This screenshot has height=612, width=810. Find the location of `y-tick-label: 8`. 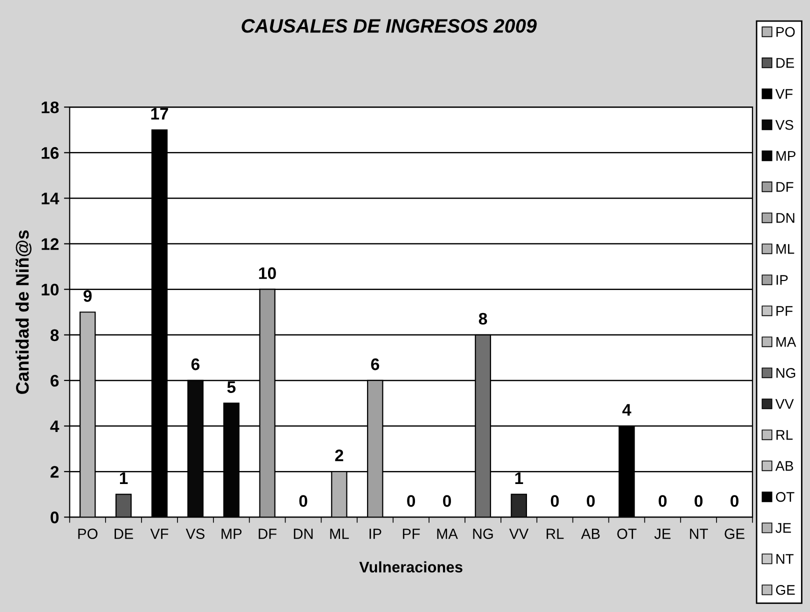

y-tick-label: 8 is located at coordinates (54, 335).